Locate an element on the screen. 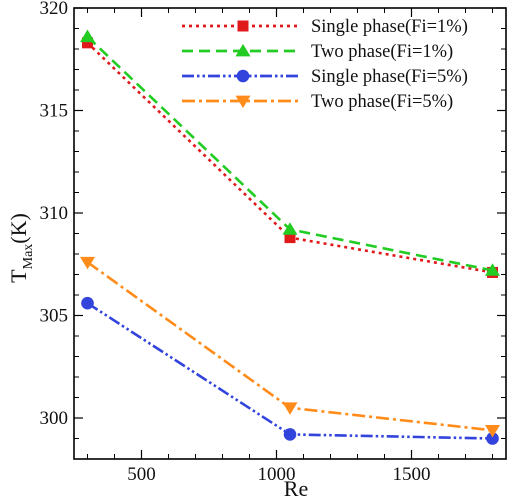 Image resolution: width=512 pixels, height=501 pixels. legend-item-4: Two phase(Fi=5%) is located at coordinates (317, 102).